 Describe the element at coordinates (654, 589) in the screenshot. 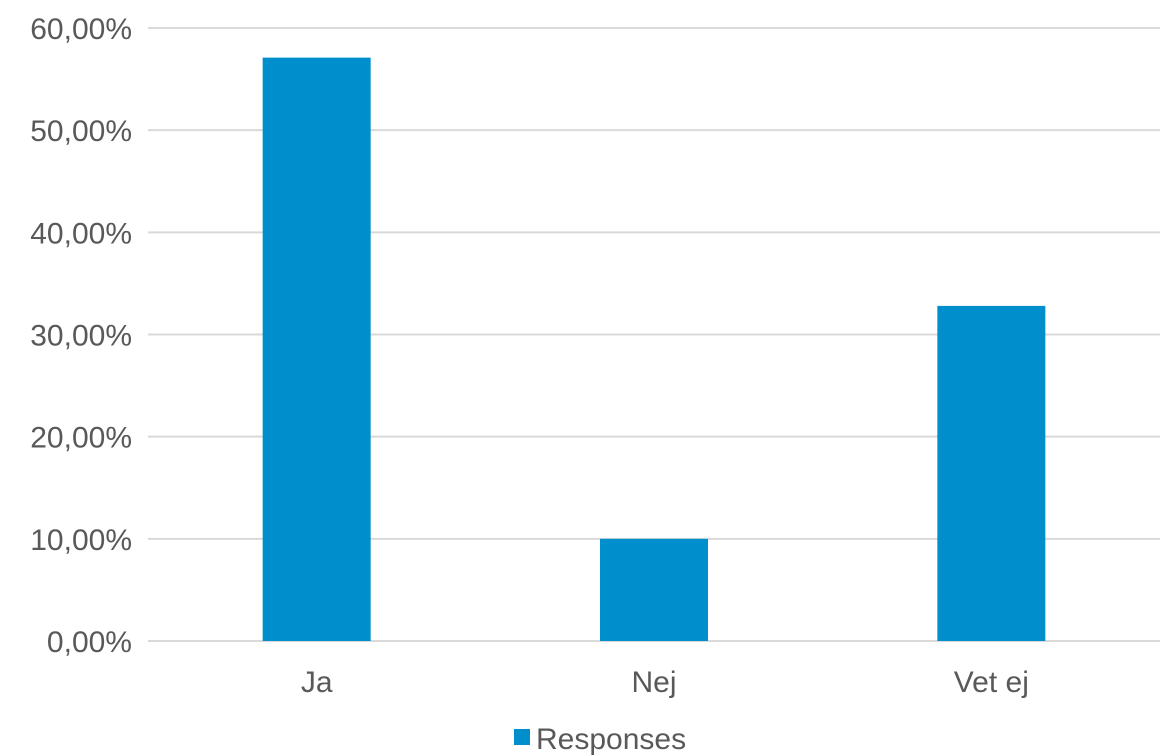

I see `bar-nej` at that location.